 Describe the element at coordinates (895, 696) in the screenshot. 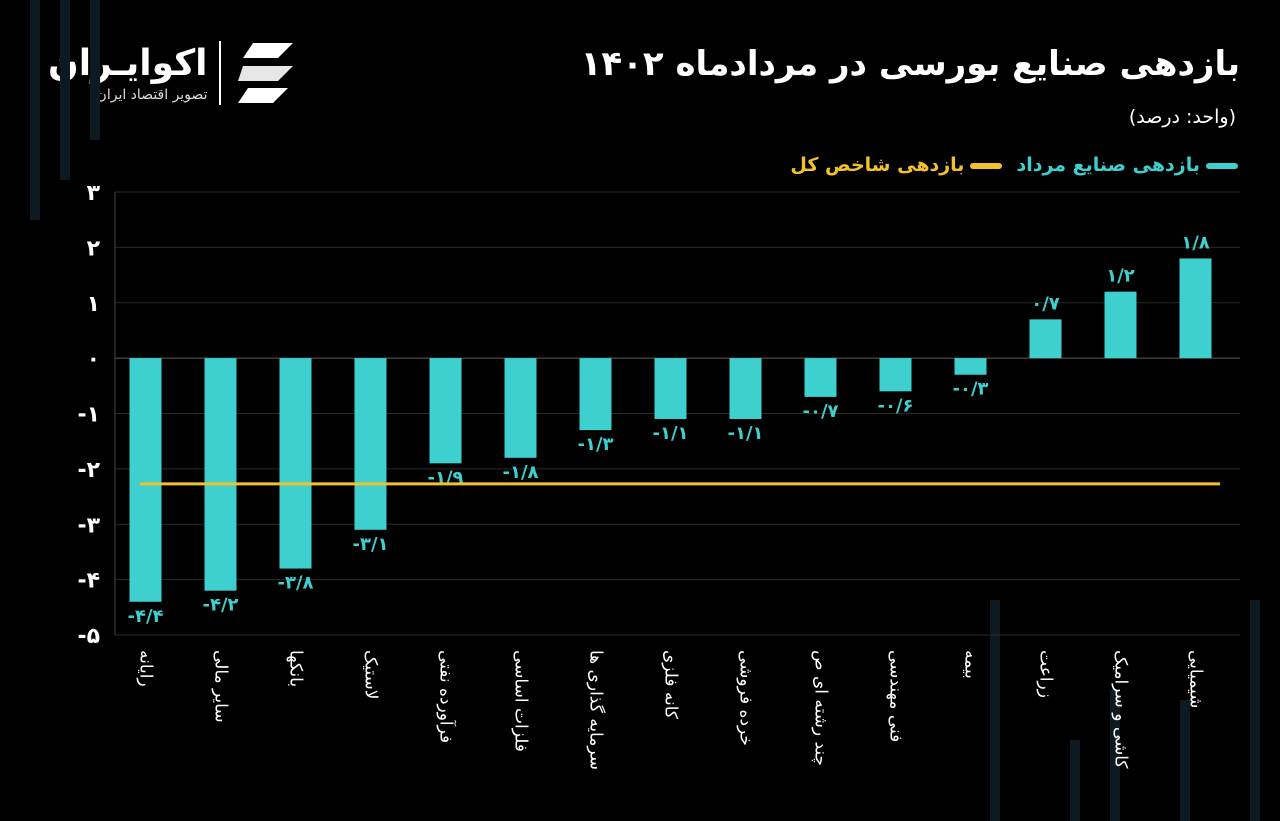

I see `x-tick-label: فنی مهندسی` at that location.